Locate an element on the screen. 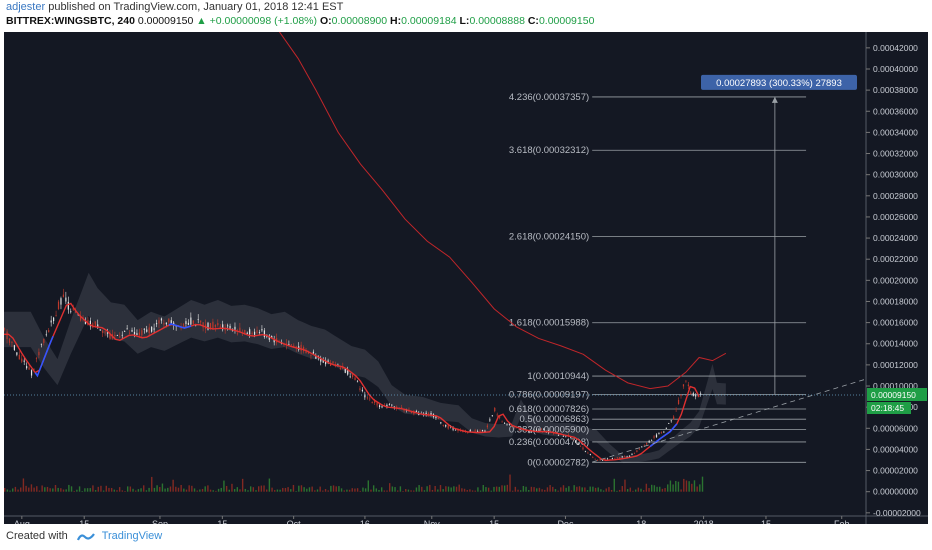 Image resolution: width=932 pixels, height=550 pixels. tradingview-logo-icon is located at coordinates (85, 536).